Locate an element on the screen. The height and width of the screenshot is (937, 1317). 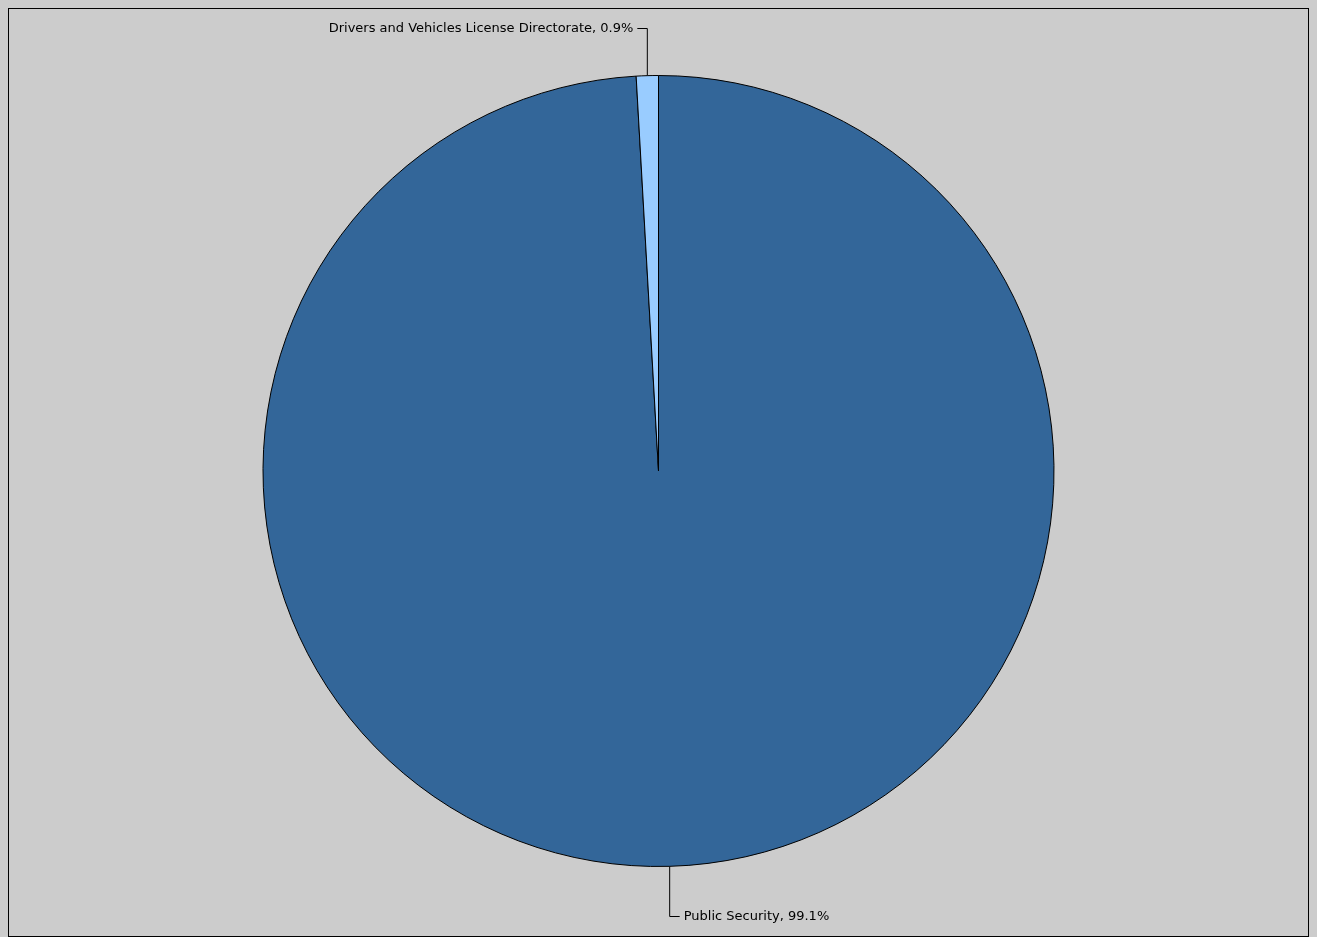
slice-label: Drivers and Vehicles License Directorate, 0.9% is located at coordinates (481, 27).